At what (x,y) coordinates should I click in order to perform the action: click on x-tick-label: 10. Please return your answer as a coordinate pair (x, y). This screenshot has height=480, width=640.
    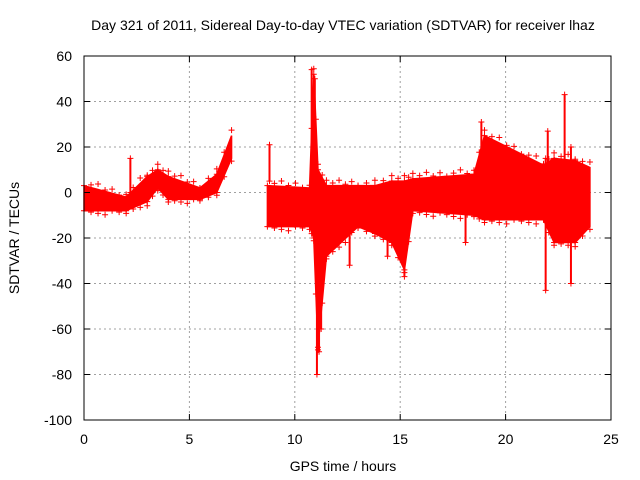
    Looking at the image, I should click on (295, 439).